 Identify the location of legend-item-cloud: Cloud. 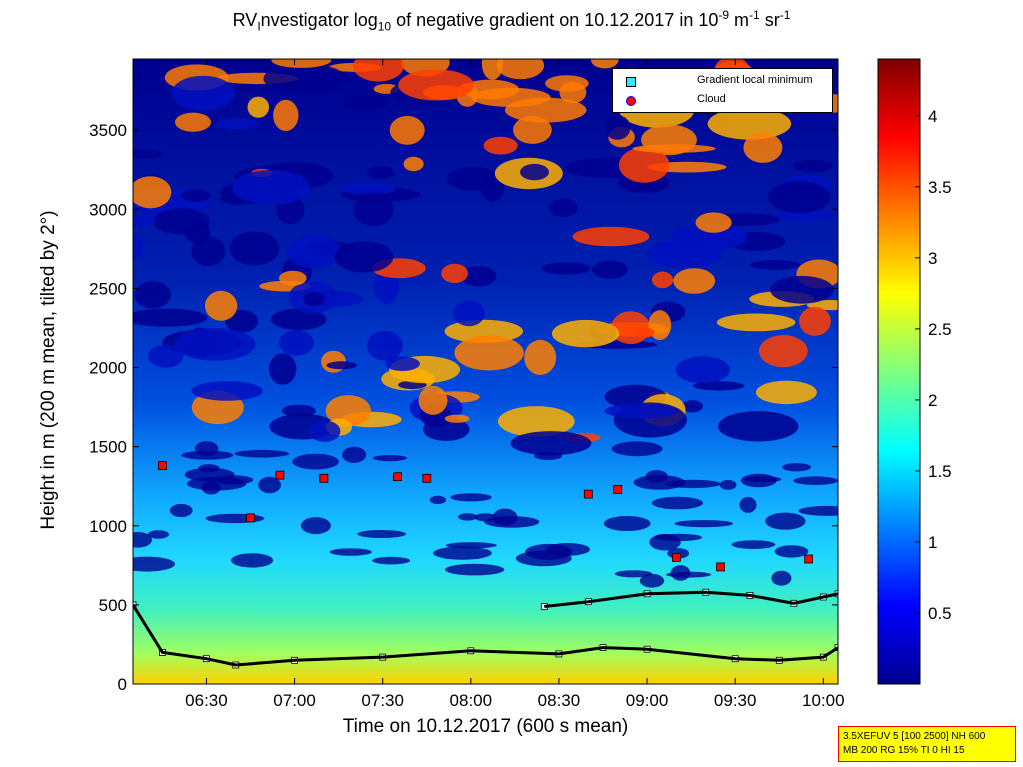
(722, 101).